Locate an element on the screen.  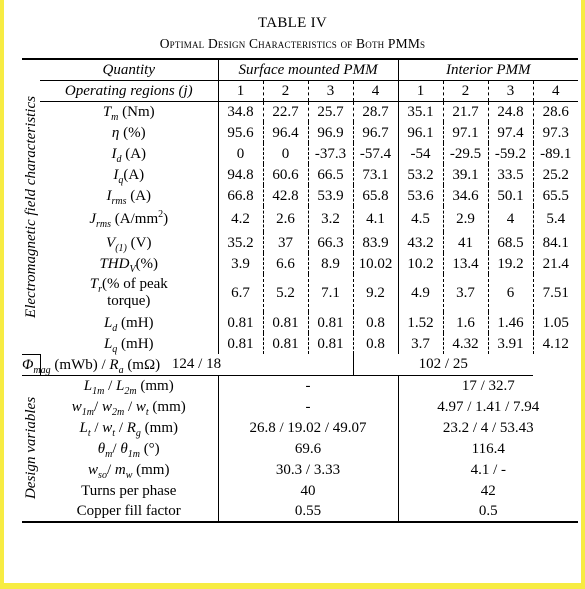
value-cell: 37 is located at coordinates (286, 242).